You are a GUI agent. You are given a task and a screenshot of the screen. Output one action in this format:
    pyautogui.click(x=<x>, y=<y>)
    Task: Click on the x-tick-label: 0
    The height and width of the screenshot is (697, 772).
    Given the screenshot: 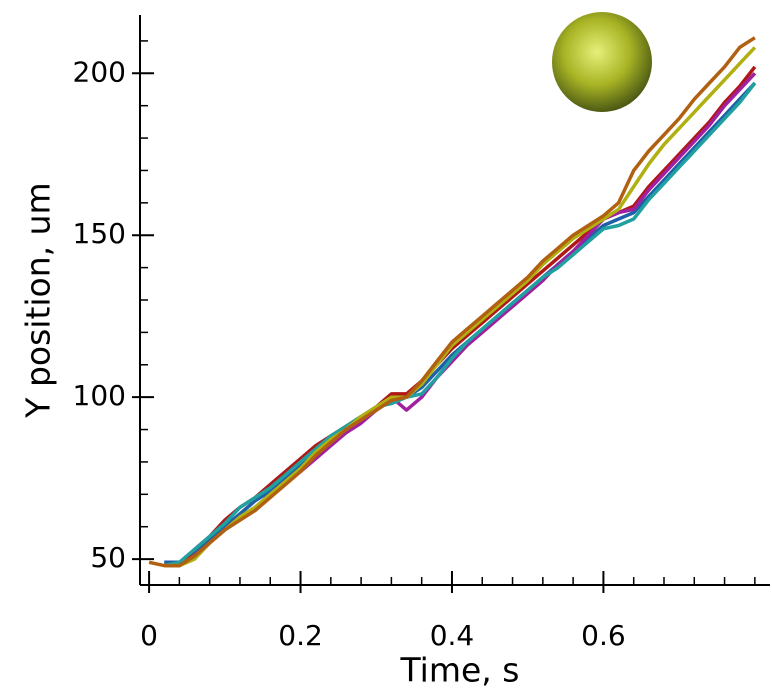 What is the action you would take?
    pyautogui.click(x=149, y=635)
    